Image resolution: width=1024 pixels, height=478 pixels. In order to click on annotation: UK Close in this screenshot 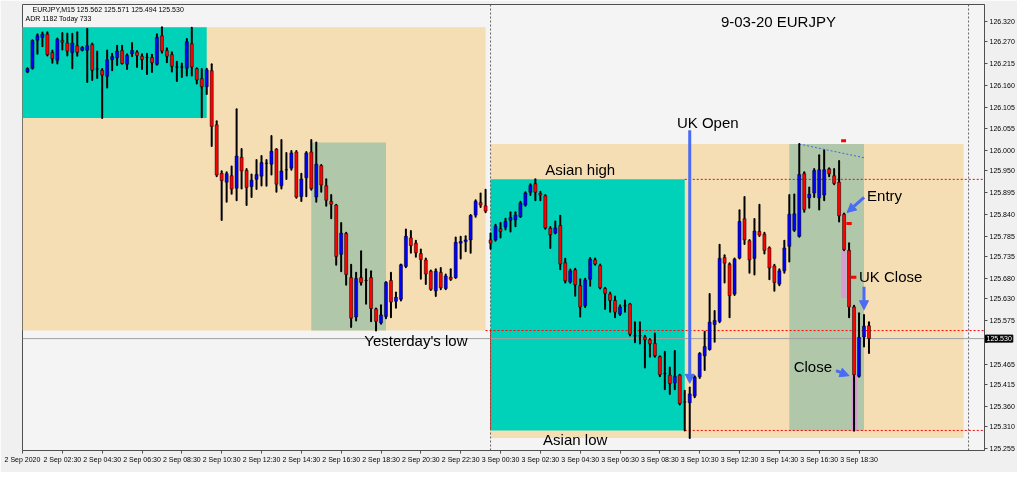, I will do `click(891, 277)`.